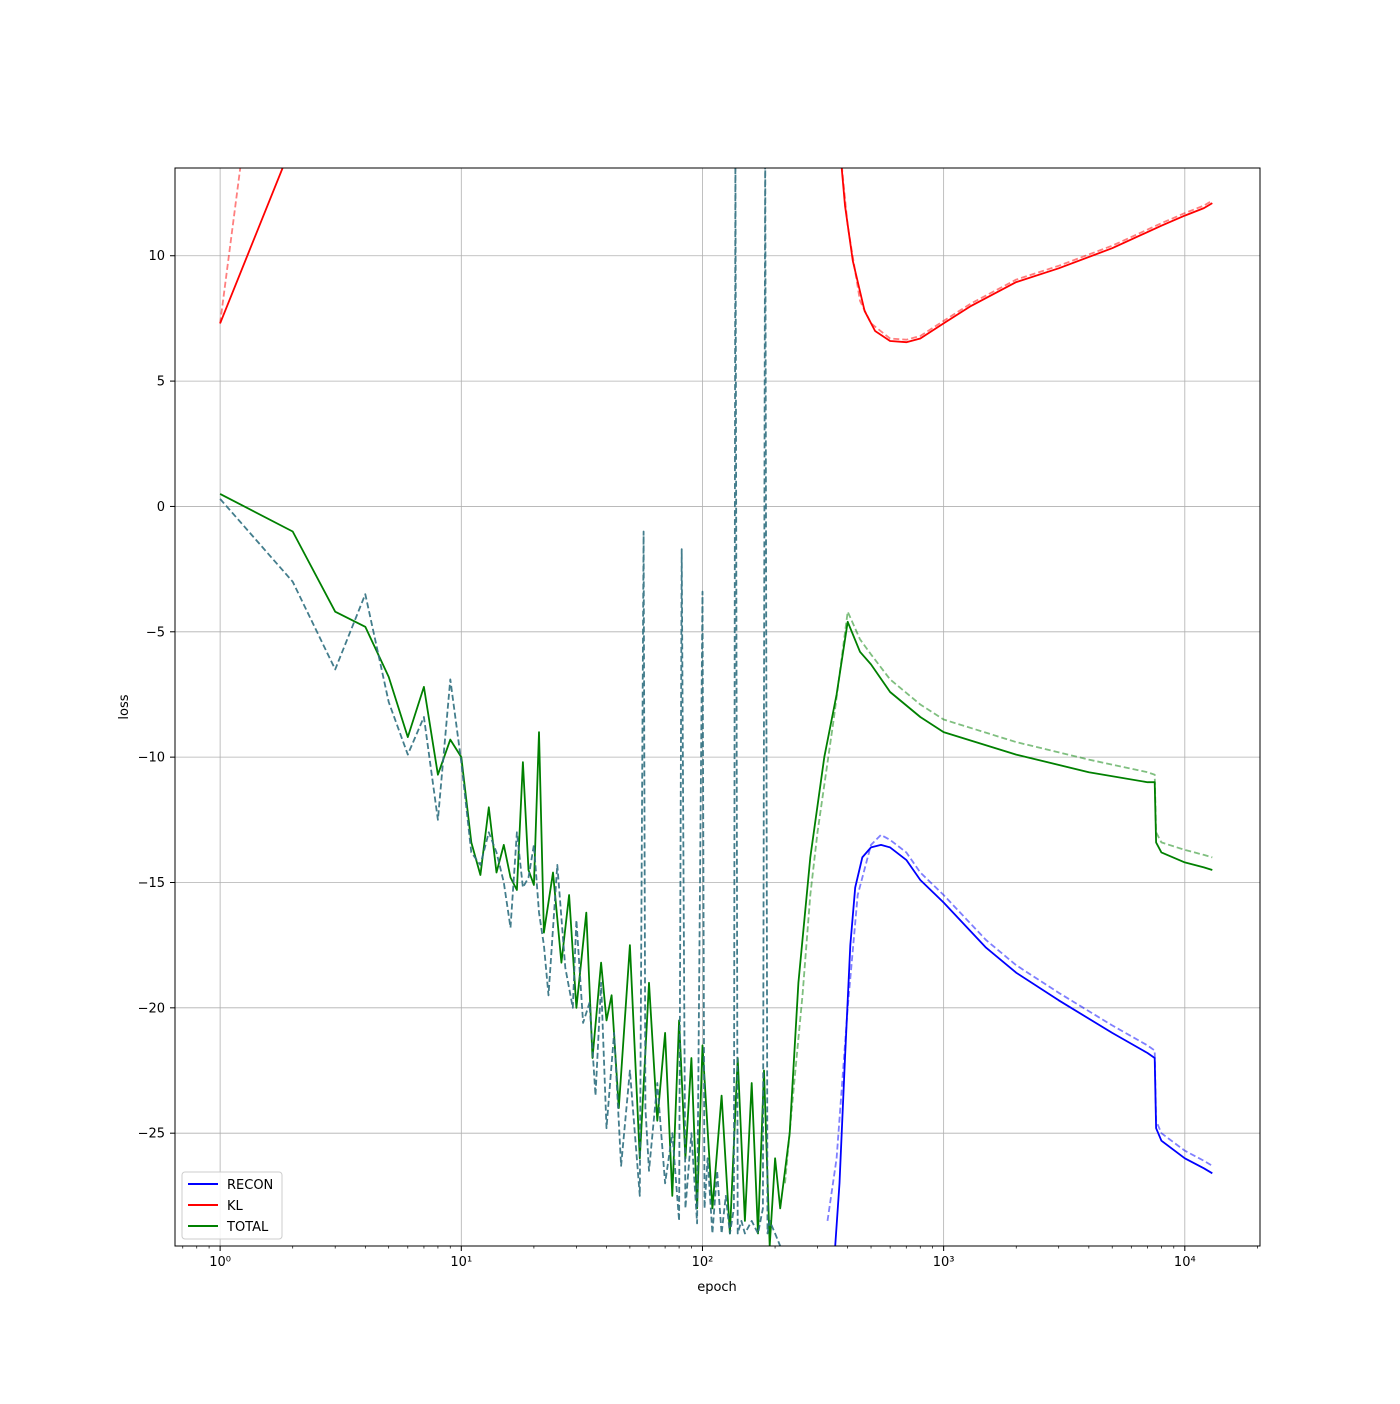 This screenshot has width=1400, height=1404. I want to click on series-line-recon_train, so click(1023, 1045).